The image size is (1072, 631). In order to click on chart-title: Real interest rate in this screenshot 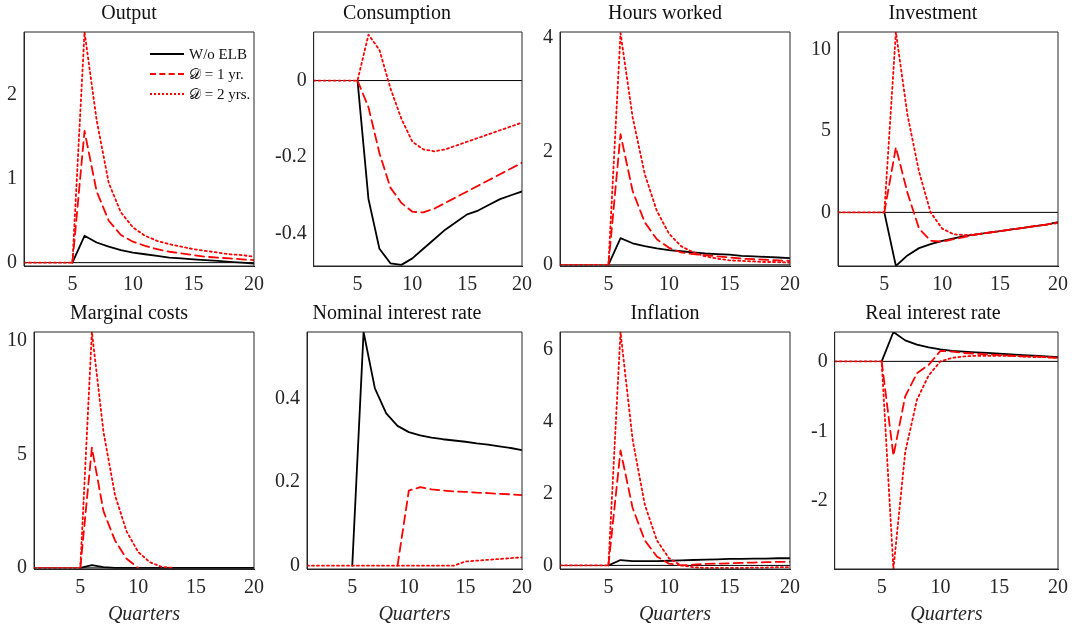, I will do `click(933, 312)`.